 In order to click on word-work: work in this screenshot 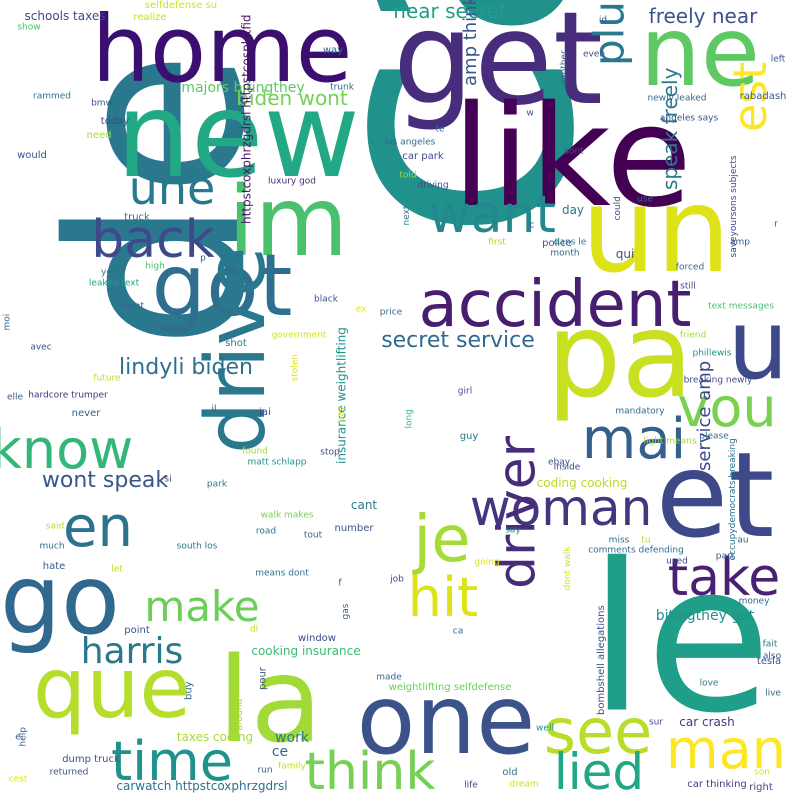, I will do `click(292, 738)`.